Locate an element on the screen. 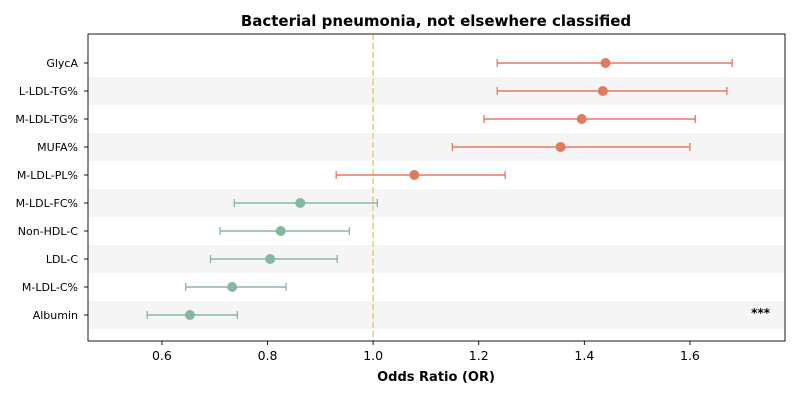 This screenshot has width=800, height=400. x-tick-label: 0.6 is located at coordinates (162, 355).